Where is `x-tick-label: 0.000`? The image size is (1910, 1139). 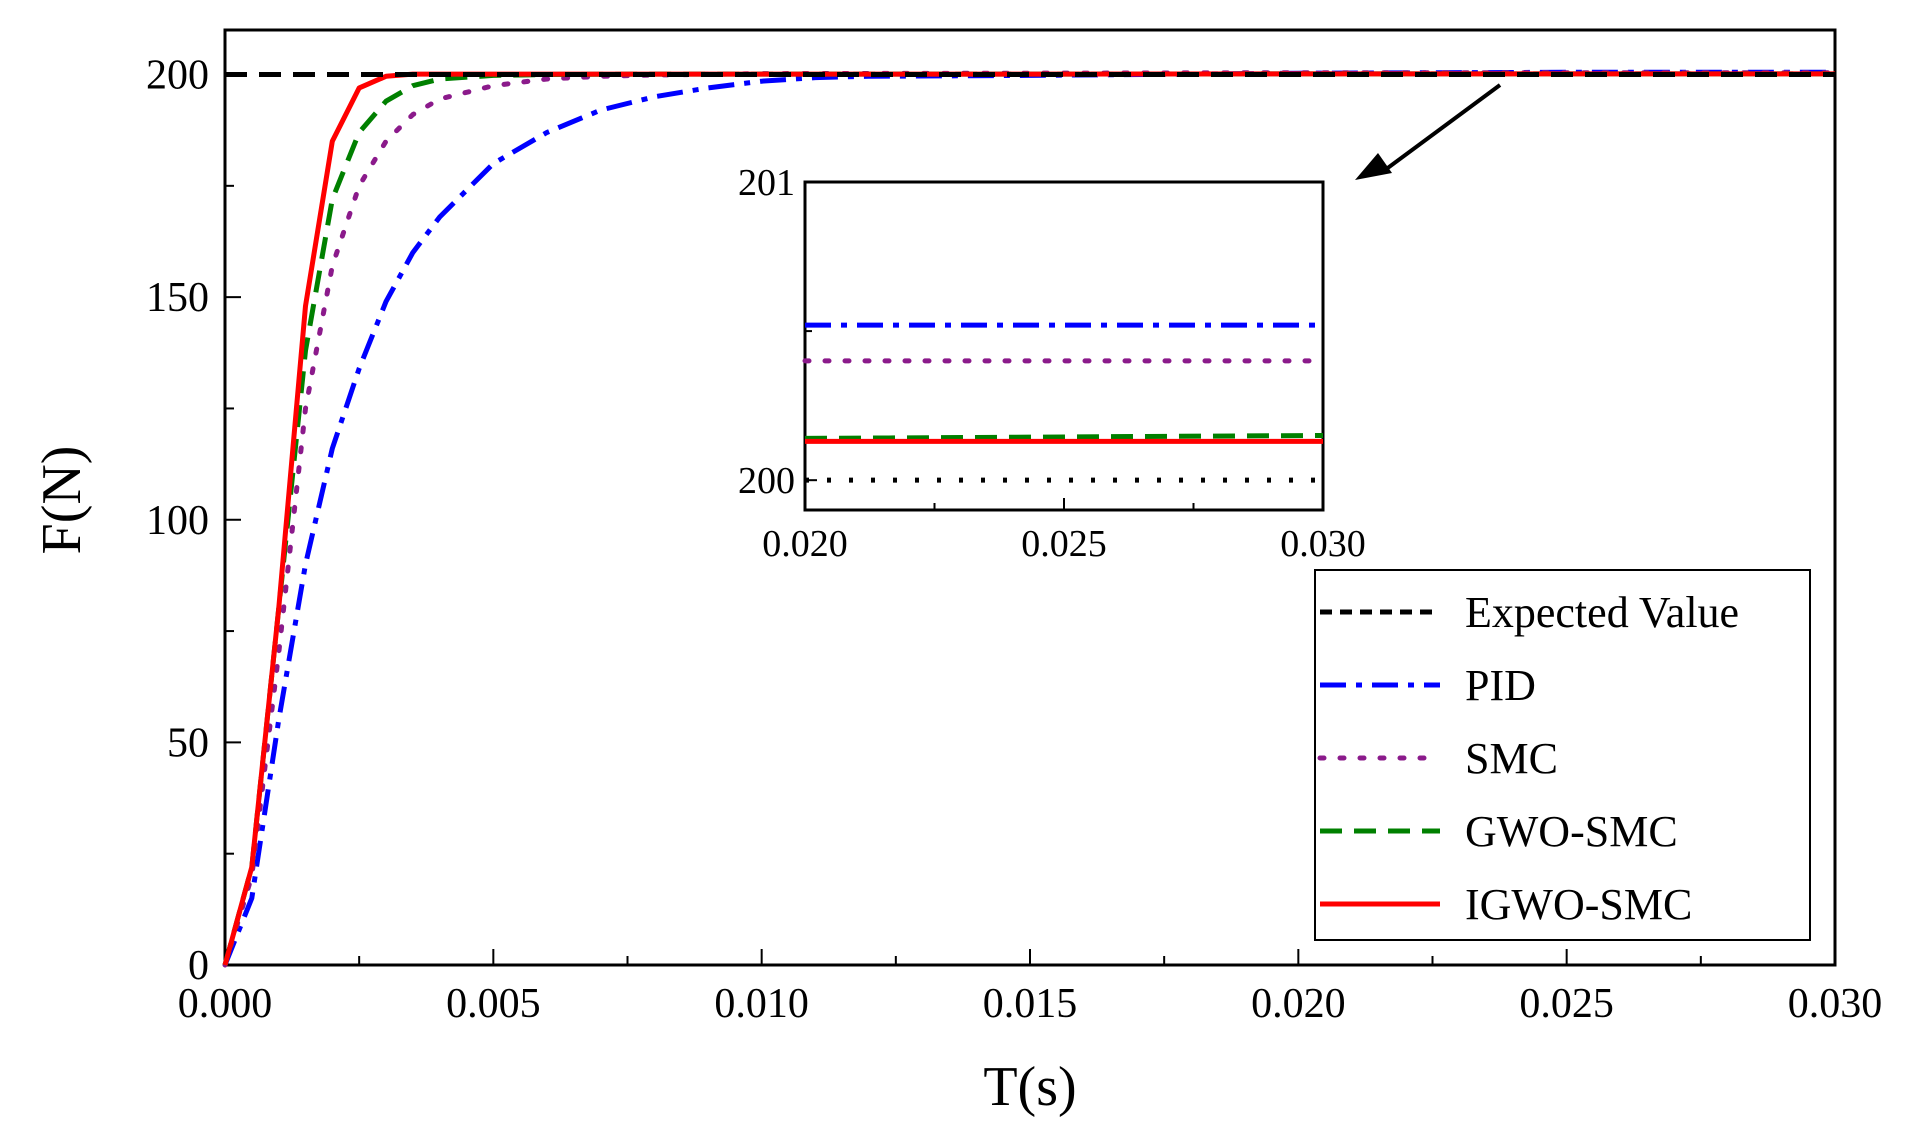 x-tick-label: 0.000 is located at coordinates (225, 1004).